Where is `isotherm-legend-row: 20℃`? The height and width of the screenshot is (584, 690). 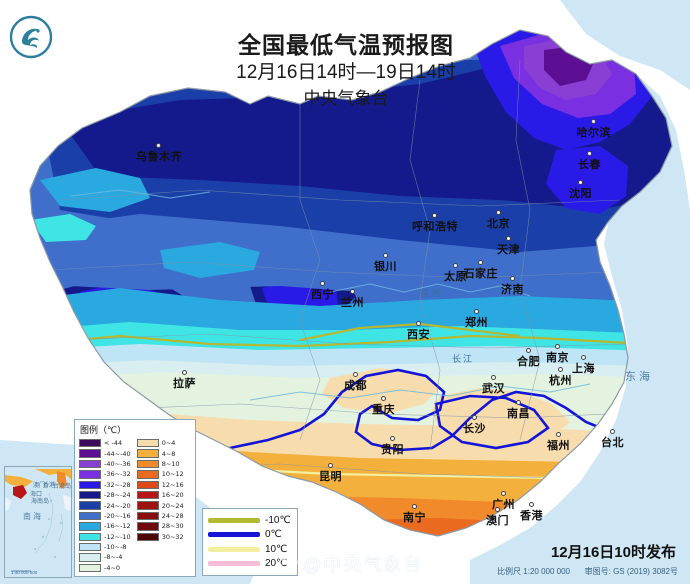 isotherm-legend-row: 20℃ is located at coordinates (250, 563).